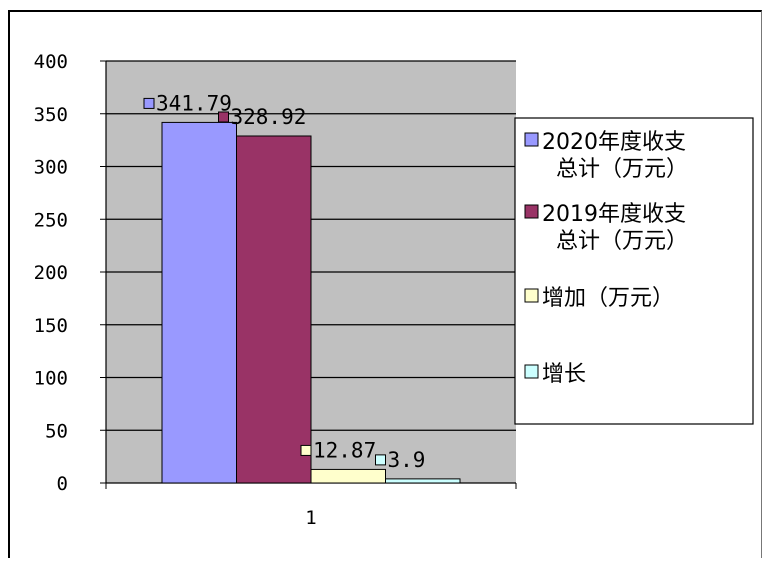  What do you see at coordinates (51, 115) in the screenshot?
I see `y-tick-label: 350` at bounding box center [51, 115].